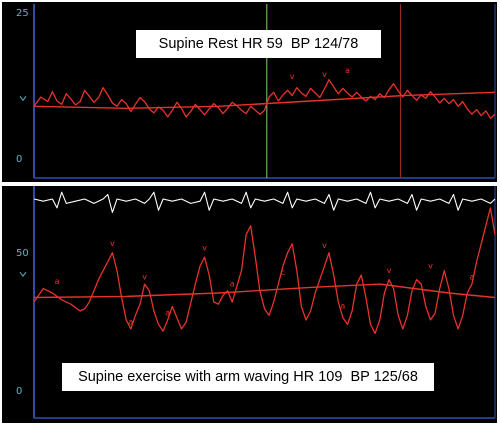  Describe the element at coordinates (264, 202) in the screenshot. I see `ecg-line` at that location.